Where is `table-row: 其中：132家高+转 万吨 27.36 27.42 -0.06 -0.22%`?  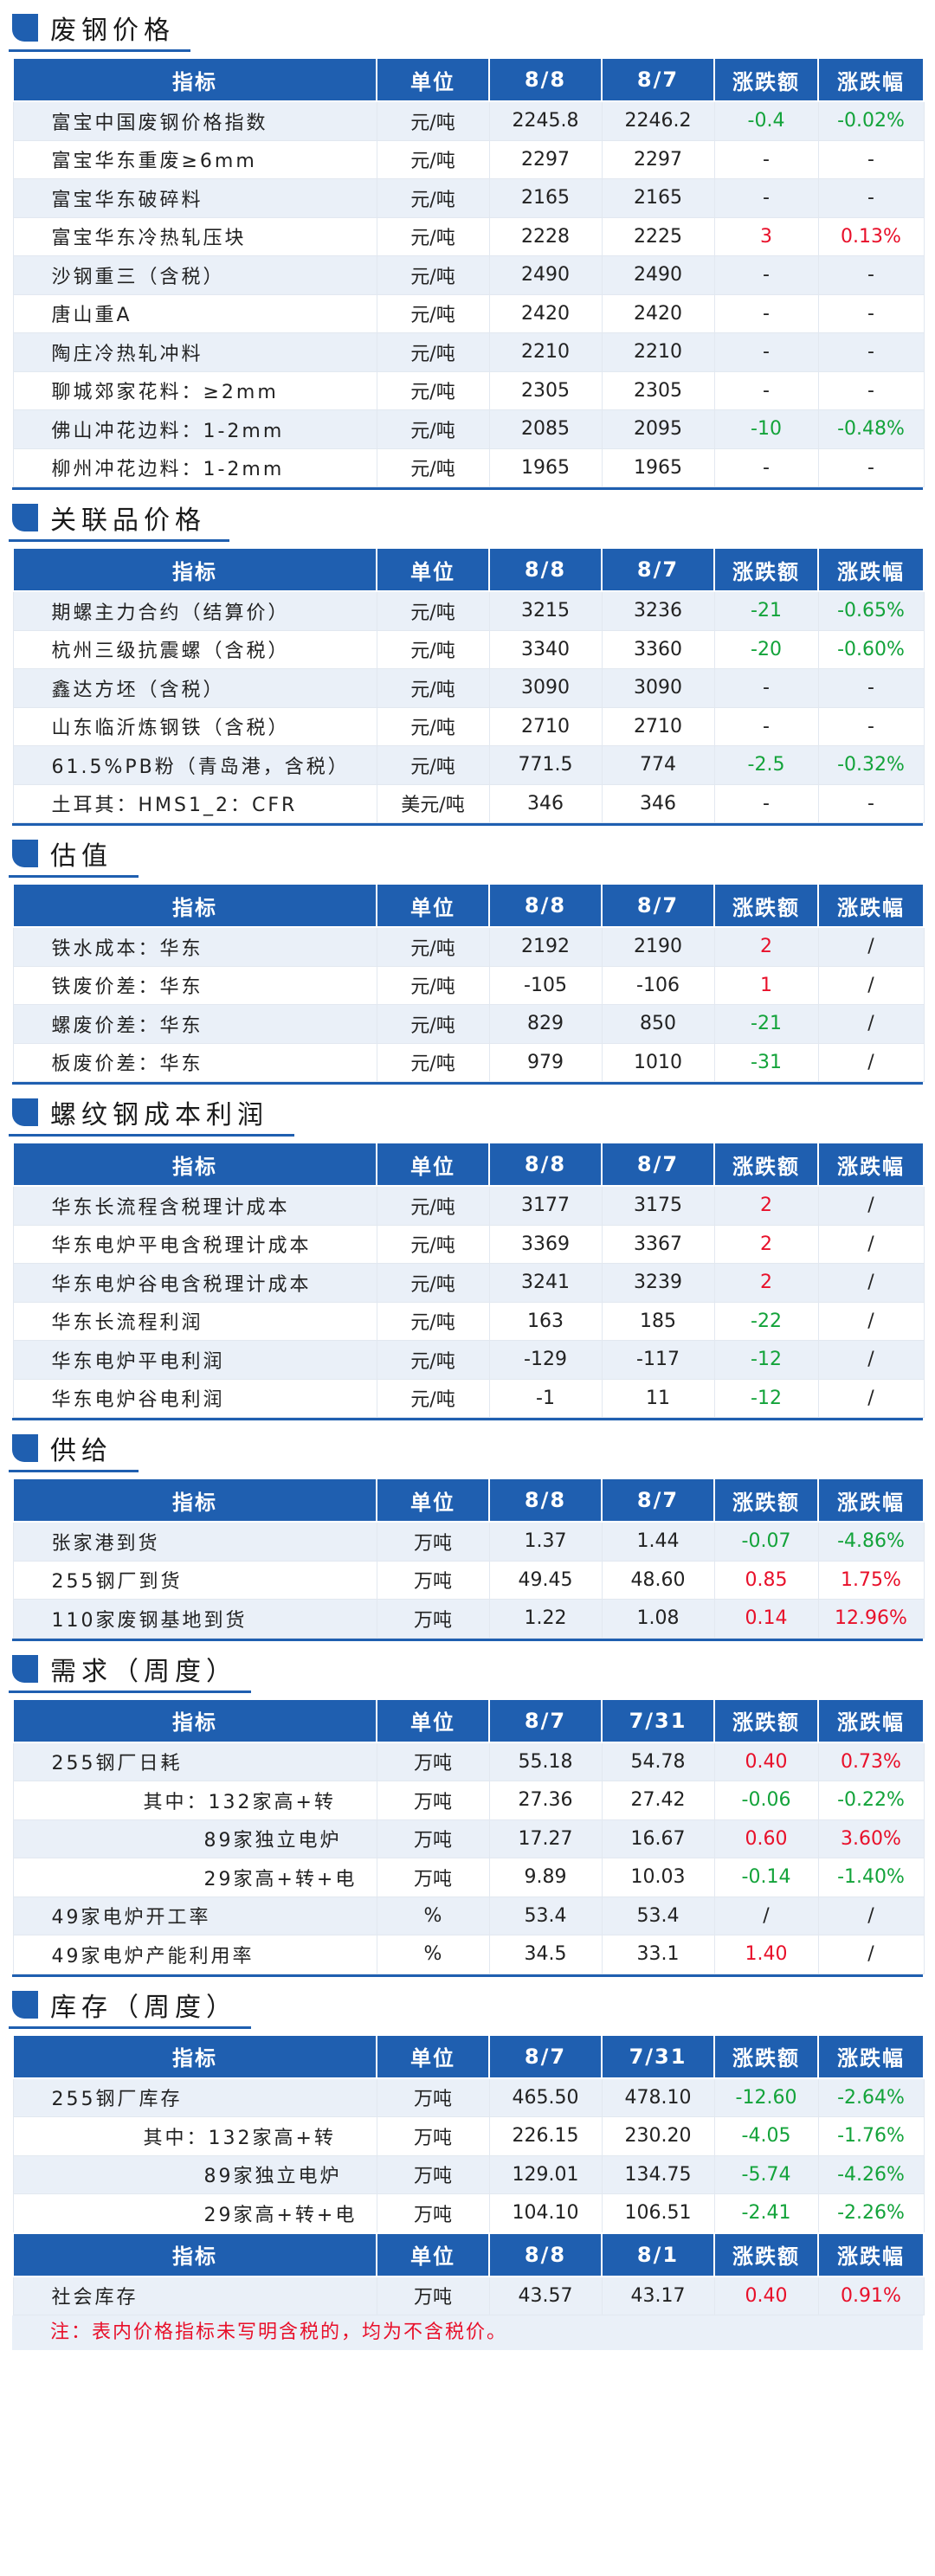 table-row: 其中：132家高+转 万吨 27.36 27.42 -0.06 -0.22% is located at coordinates (468, 1801).